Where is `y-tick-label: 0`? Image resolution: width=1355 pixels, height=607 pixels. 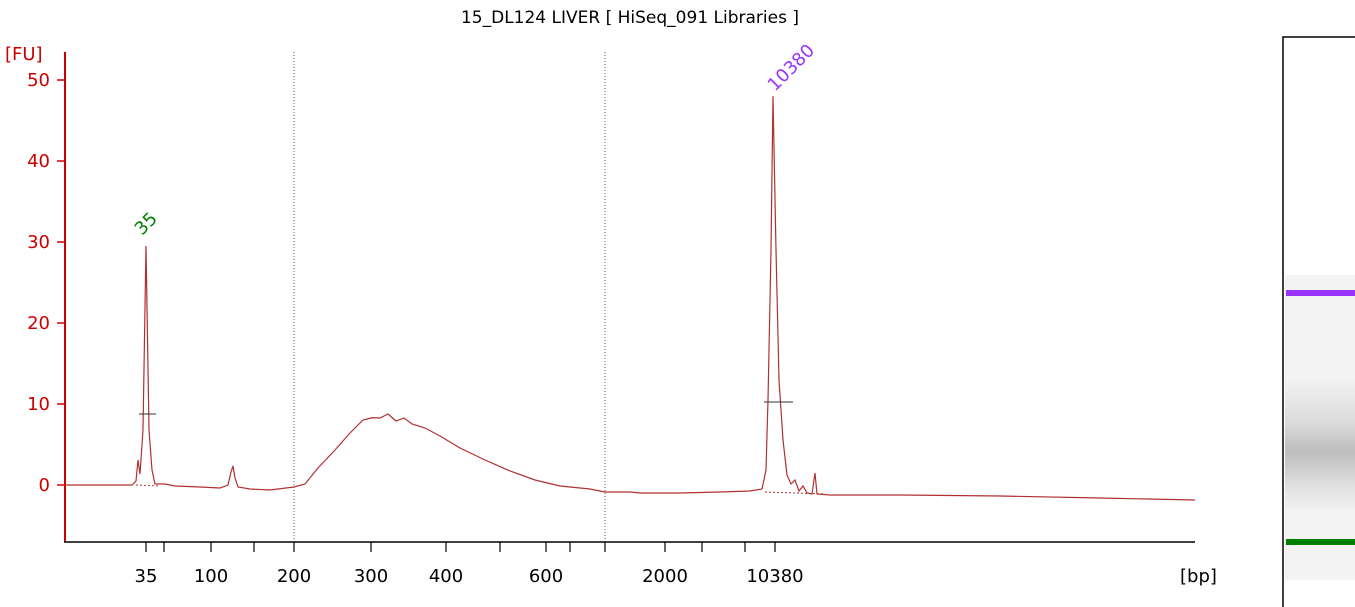 y-tick-label: 0 is located at coordinates (44, 485).